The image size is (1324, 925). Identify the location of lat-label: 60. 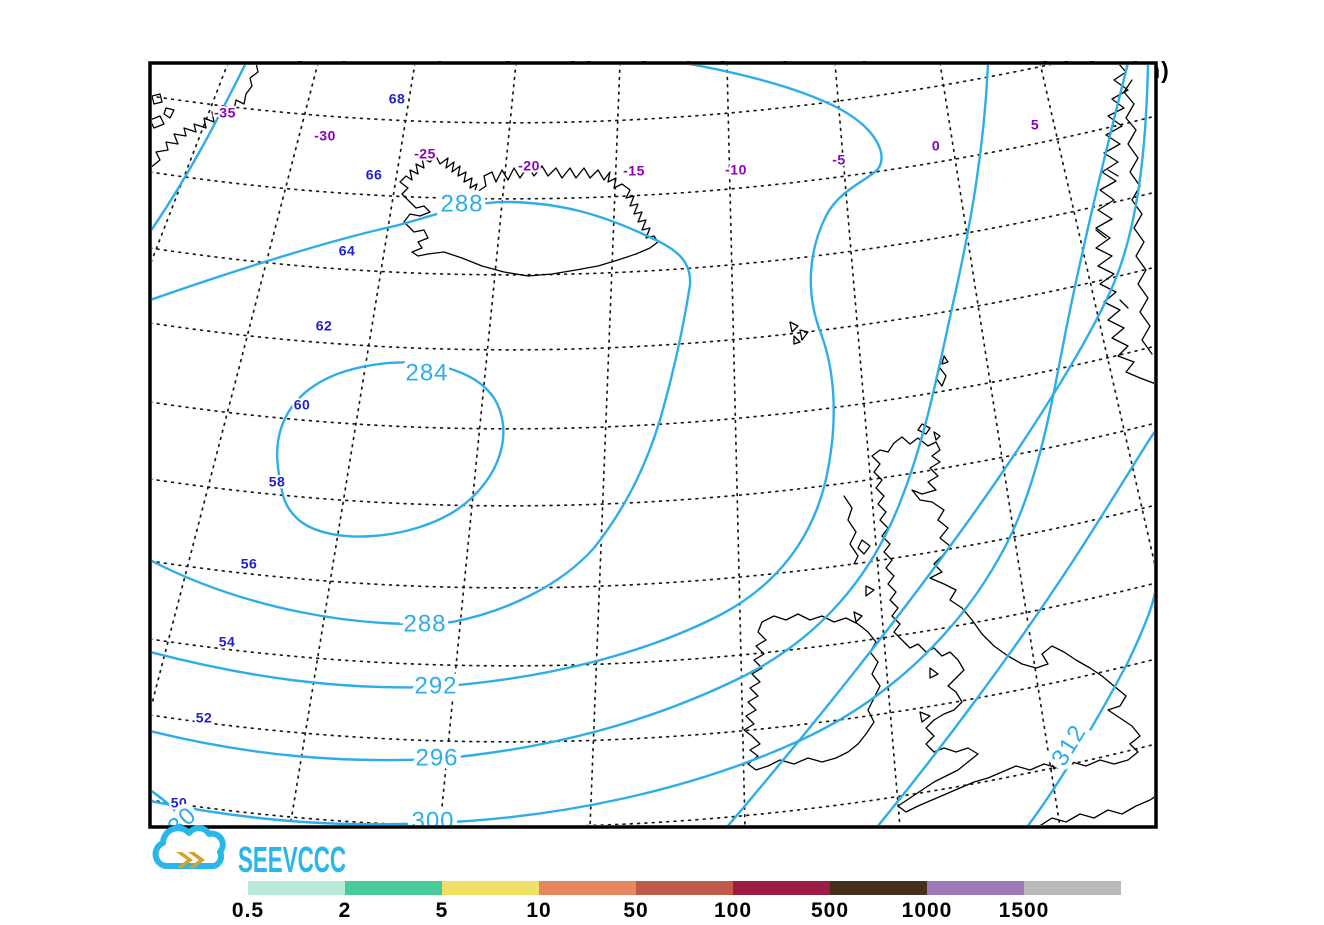
(302, 405).